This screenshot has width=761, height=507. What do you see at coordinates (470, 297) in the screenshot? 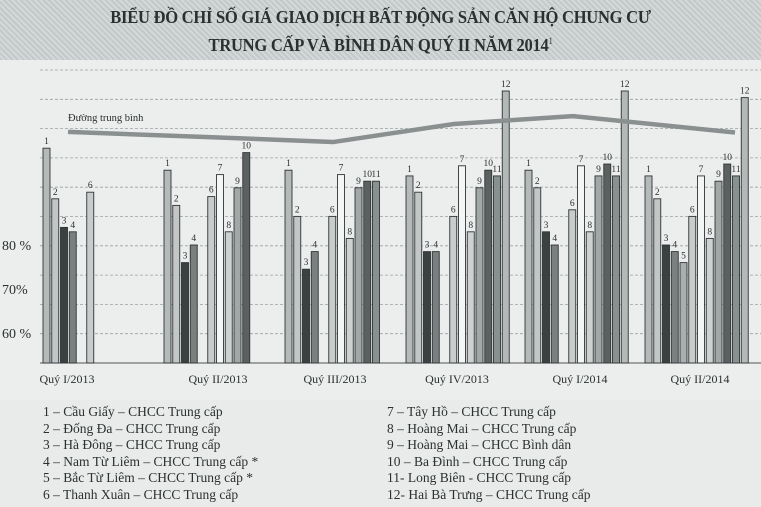
I see `bar-series-8-q4` at bounding box center [470, 297].